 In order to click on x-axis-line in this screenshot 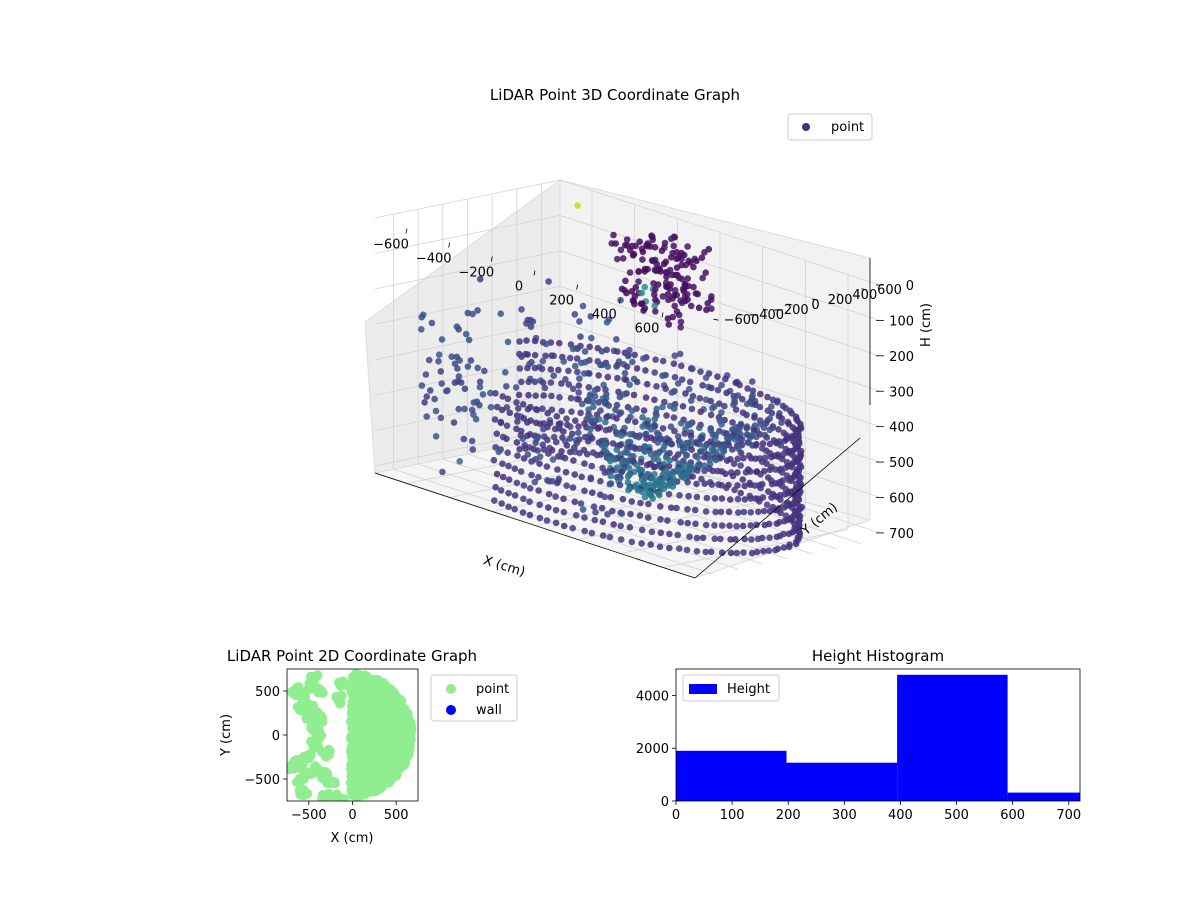, I will do `click(535, 525)`.